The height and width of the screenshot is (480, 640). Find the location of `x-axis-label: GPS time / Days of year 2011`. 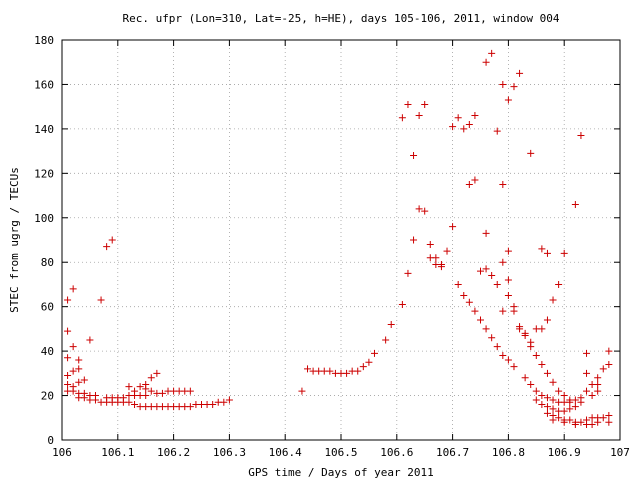

x-axis-label: GPS time / Days of year 2011 is located at coordinates (340, 472).